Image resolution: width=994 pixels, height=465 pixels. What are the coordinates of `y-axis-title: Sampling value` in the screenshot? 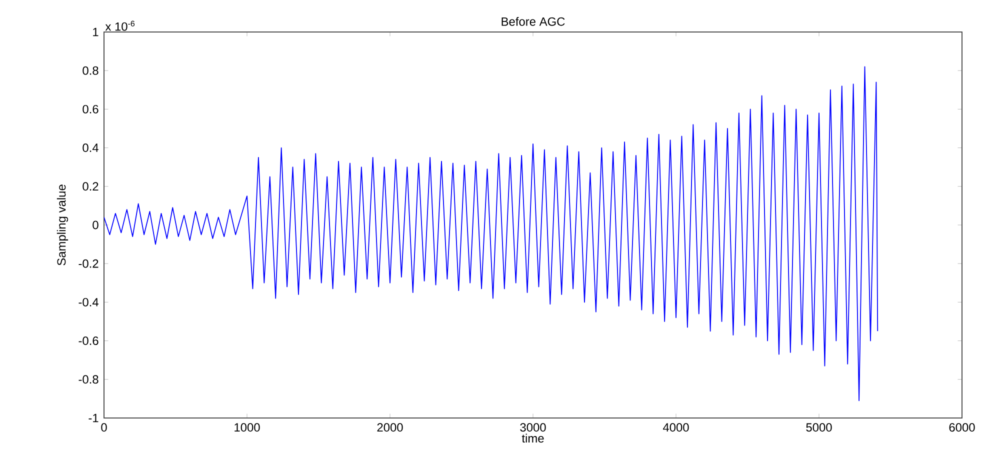 It's located at (62, 225).